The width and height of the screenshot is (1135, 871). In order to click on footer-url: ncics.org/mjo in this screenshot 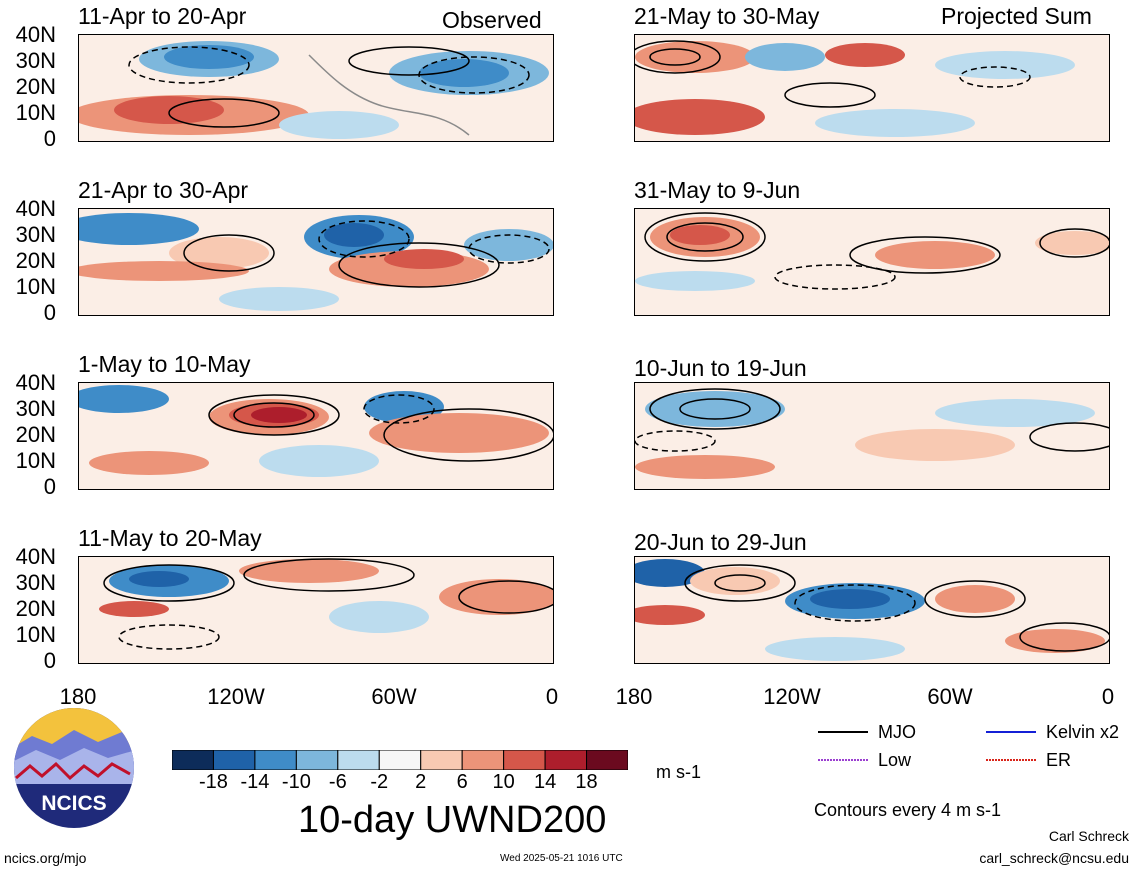, I will do `click(45, 858)`.